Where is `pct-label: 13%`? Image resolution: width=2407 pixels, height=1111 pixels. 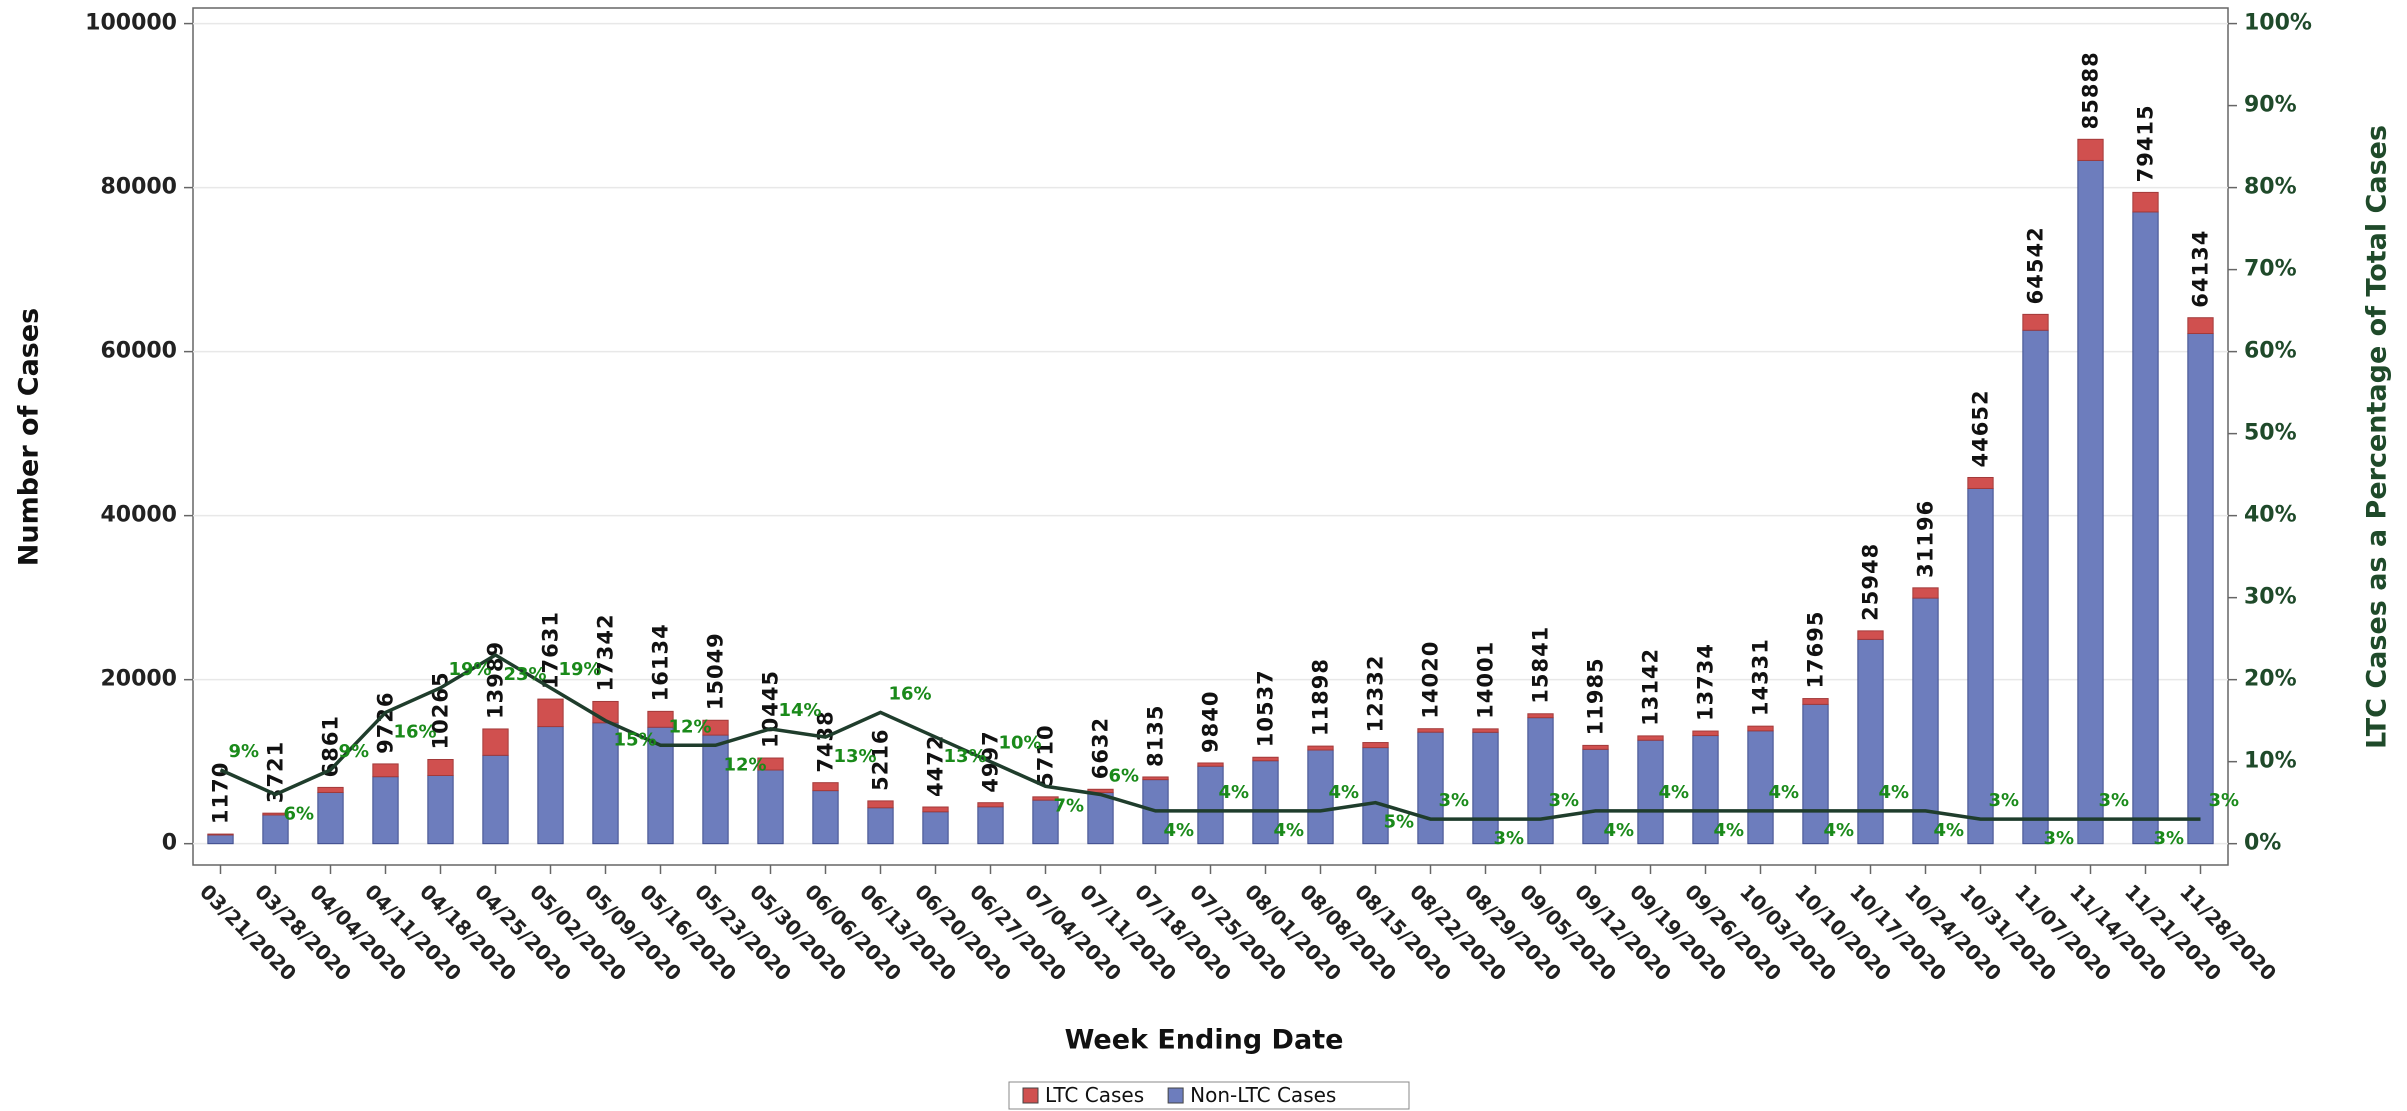 pct-label: 13% is located at coordinates (855, 756).